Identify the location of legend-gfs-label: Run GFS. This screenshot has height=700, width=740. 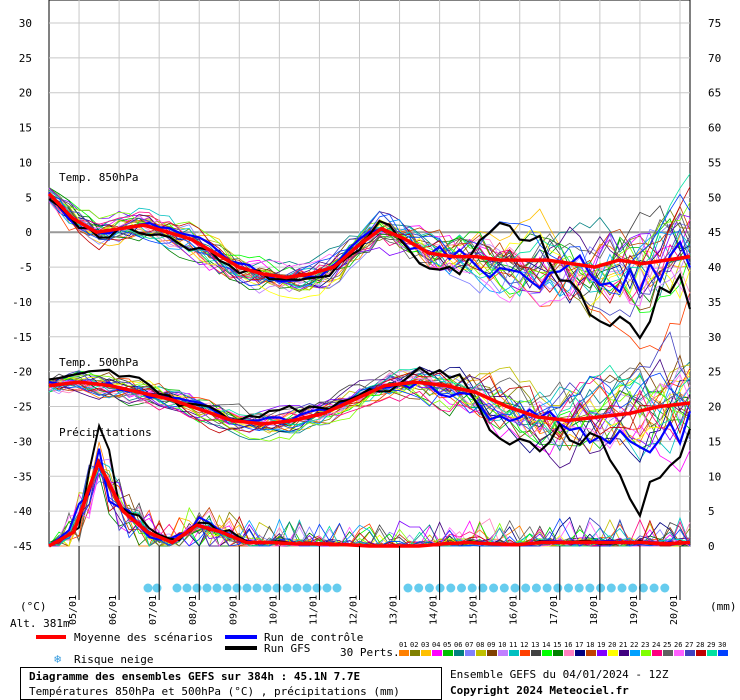
(287, 648).